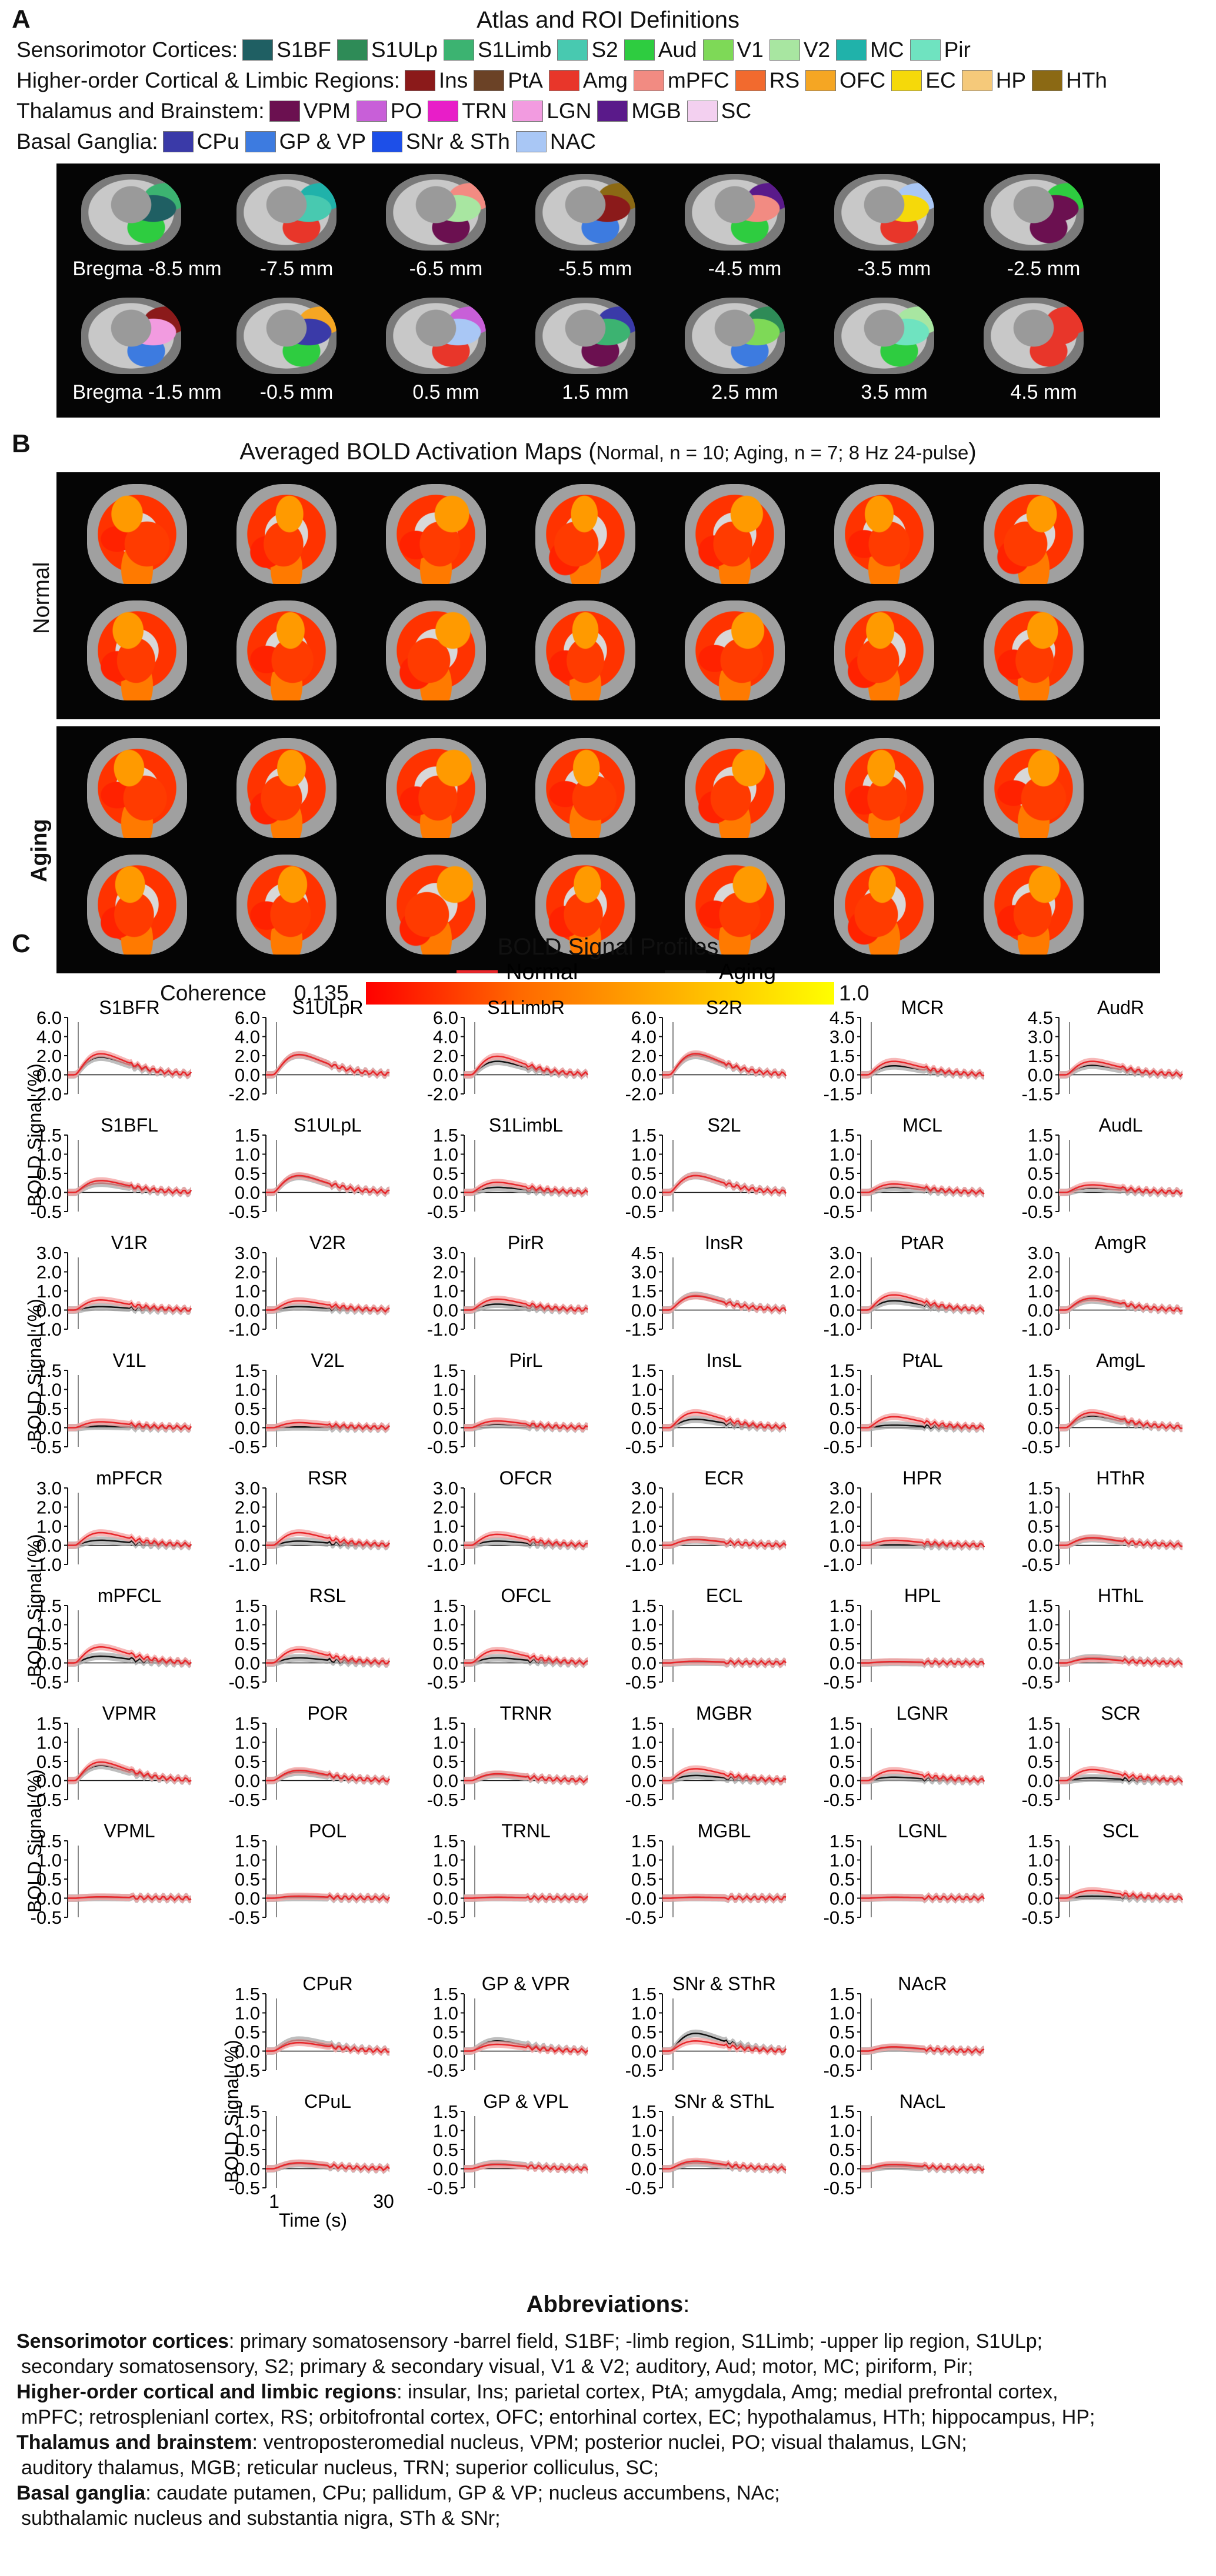  Describe the element at coordinates (1102, 1521) in the screenshot. I see `profile-panel: 1.51.00.50.0-0.5 HThR` at that location.